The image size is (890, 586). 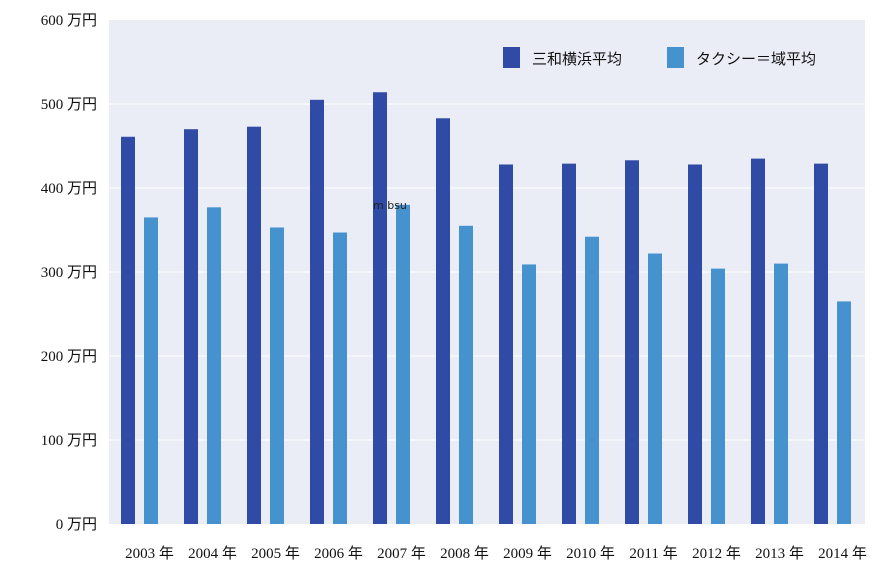 I want to click on y-tick-label: 600 万円, so click(x=69, y=21).